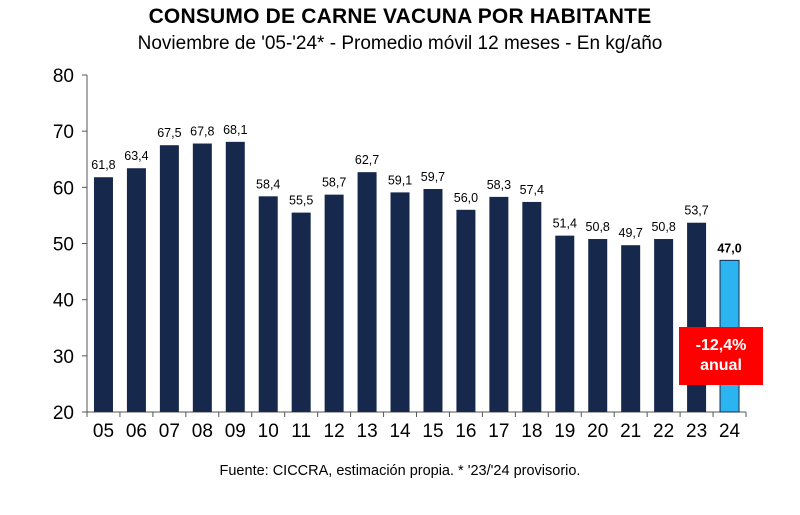  What do you see at coordinates (63, 76) in the screenshot?
I see `y-tick-label: 80` at bounding box center [63, 76].